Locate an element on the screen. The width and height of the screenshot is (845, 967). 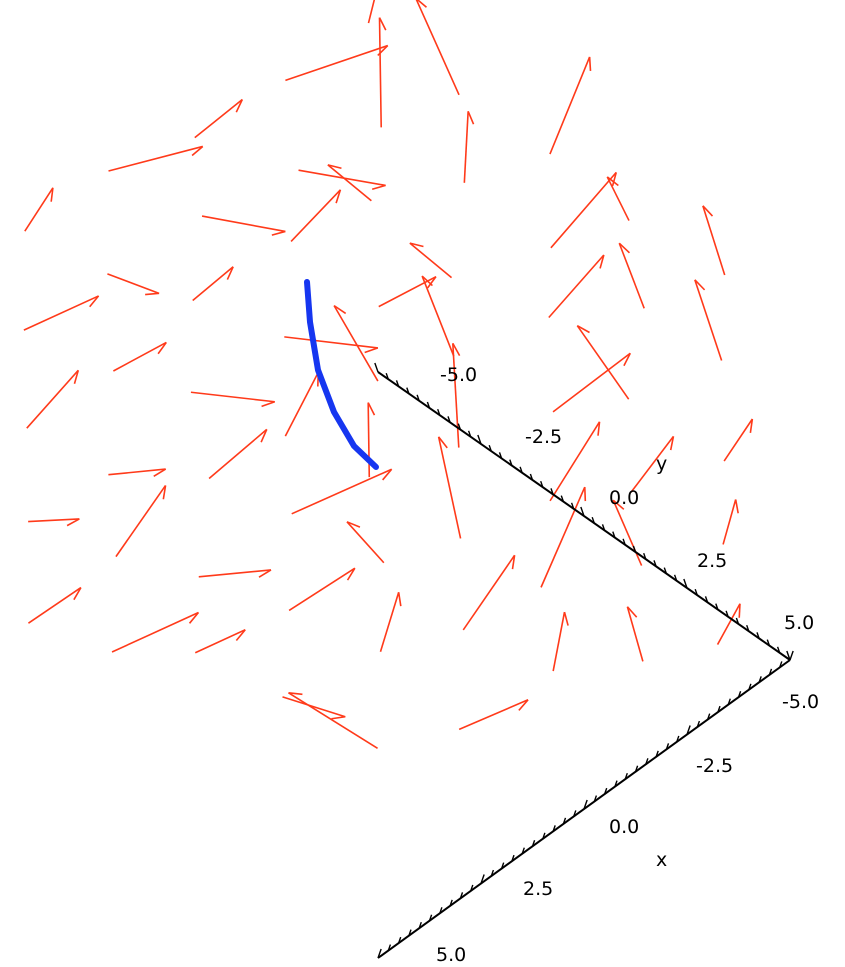
x-tick-label: -2.5 is located at coordinates (714, 766).